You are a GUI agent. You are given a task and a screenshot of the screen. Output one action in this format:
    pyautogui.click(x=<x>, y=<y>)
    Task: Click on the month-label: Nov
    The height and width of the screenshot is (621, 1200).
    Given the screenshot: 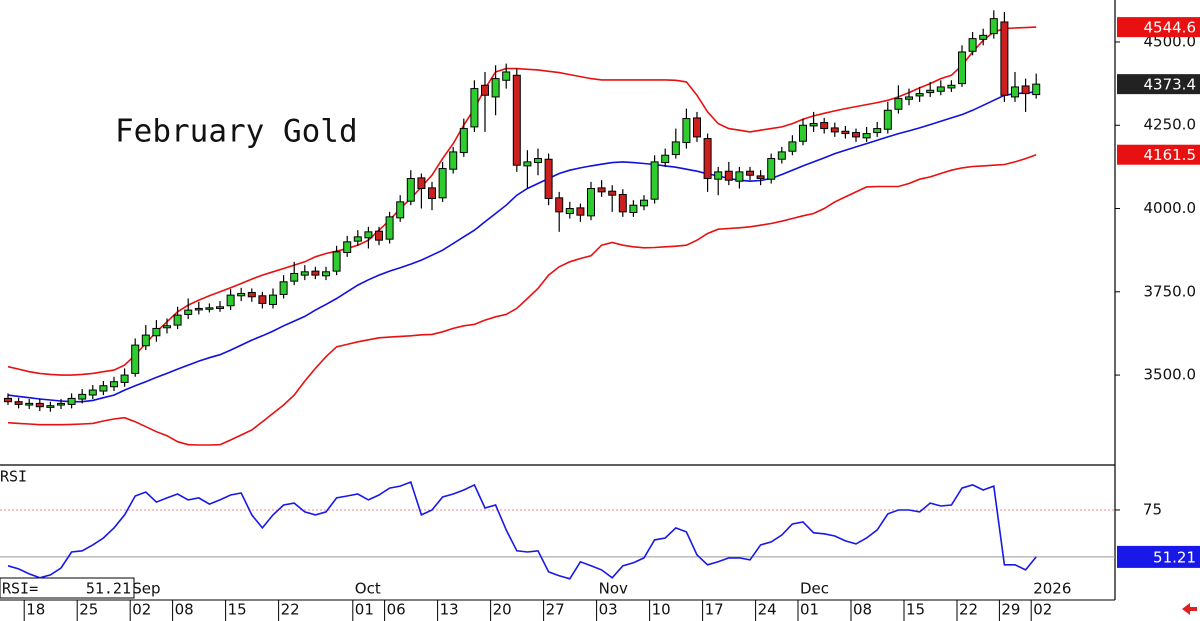 What is the action you would take?
    pyautogui.click(x=613, y=589)
    